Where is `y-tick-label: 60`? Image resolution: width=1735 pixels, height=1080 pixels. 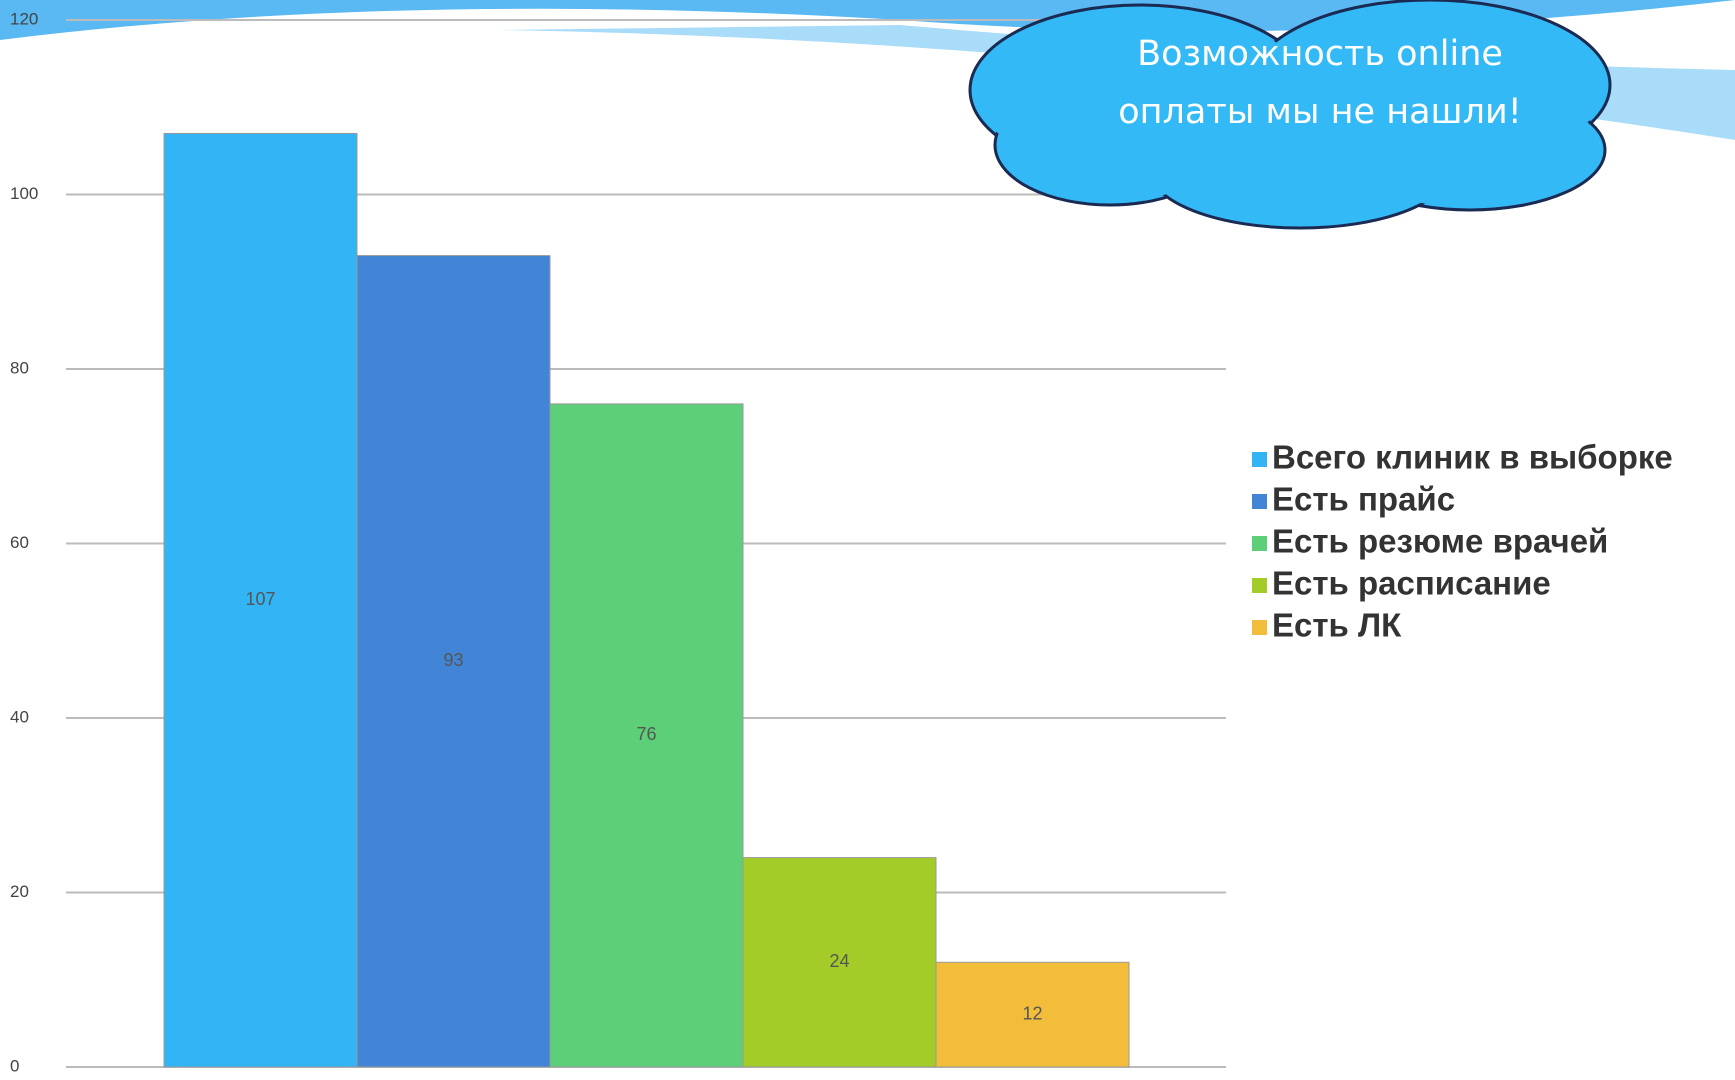 y-tick-label: 60 is located at coordinates (19, 542).